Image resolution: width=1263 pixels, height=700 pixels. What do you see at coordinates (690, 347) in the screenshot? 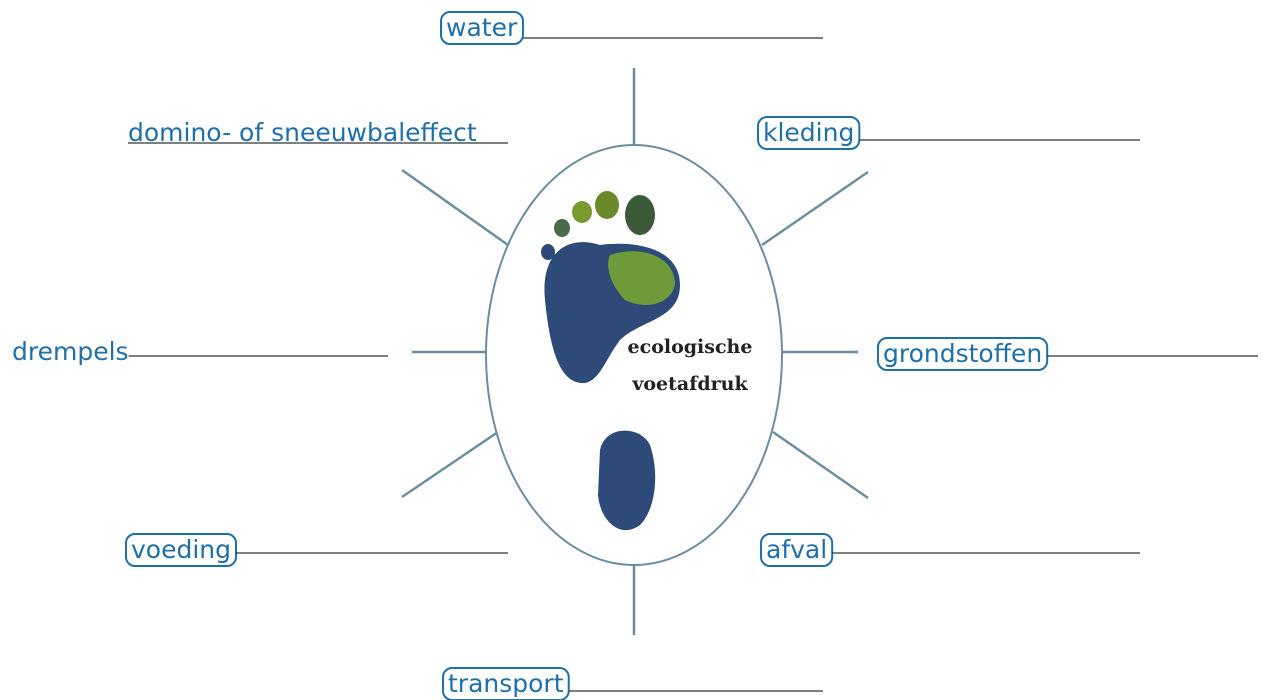
I see `center-label: ecologische` at bounding box center [690, 347].